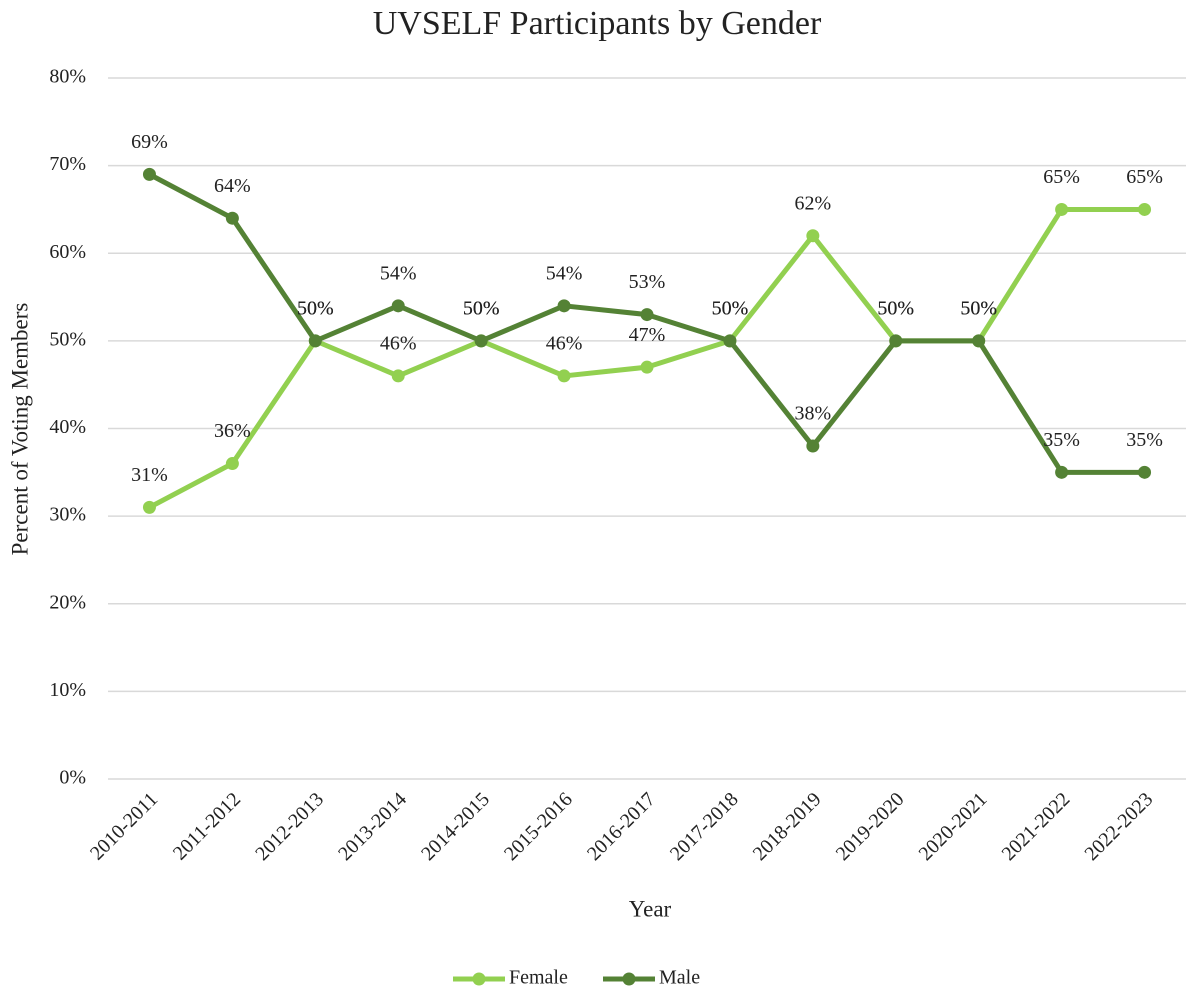 The height and width of the screenshot is (992, 1186). What do you see at coordinates (1036, 826) in the screenshot?
I see `x-tick-label: 2021-2022` at bounding box center [1036, 826].